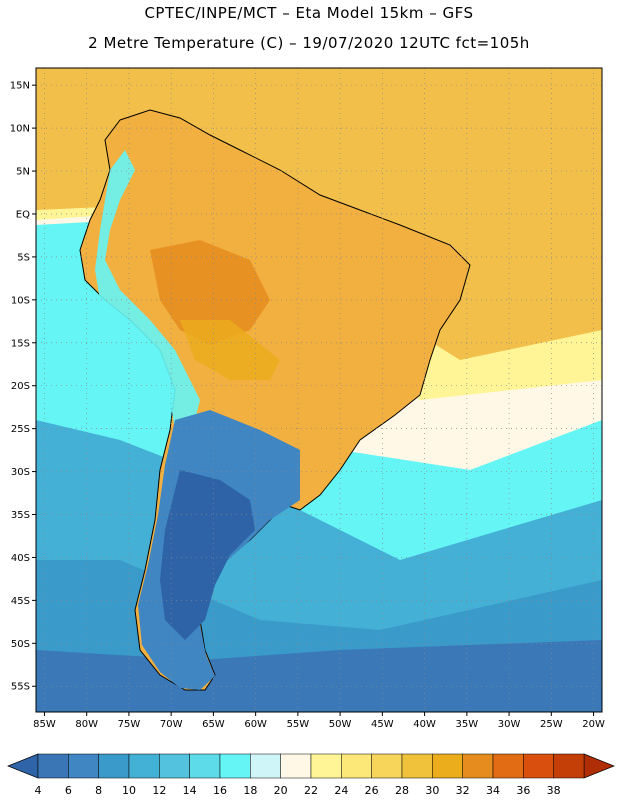 This screenshot has height=800, width=618. What do you see at coordinates (129, 724) in the screenshot?
I see `lon-tick-label: 75W` at bounding box center [129, 724].